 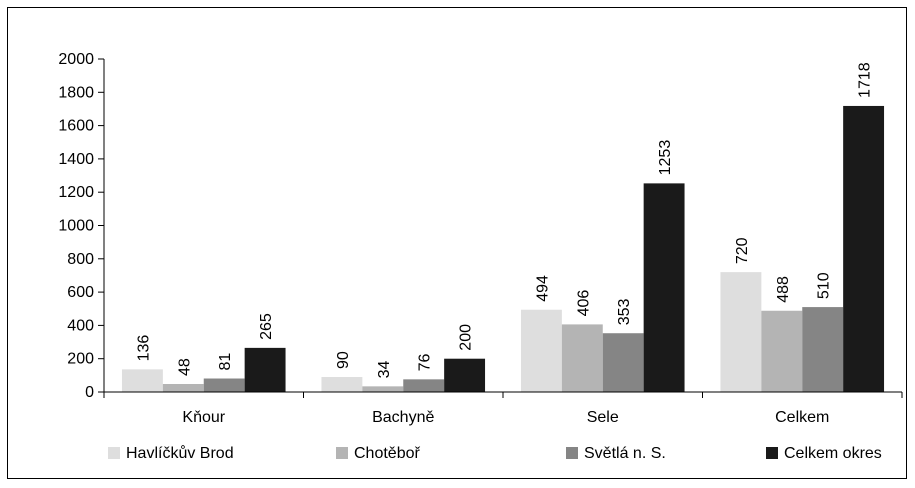 I want to click on data-label: 1718, so click(x=865, y=80).